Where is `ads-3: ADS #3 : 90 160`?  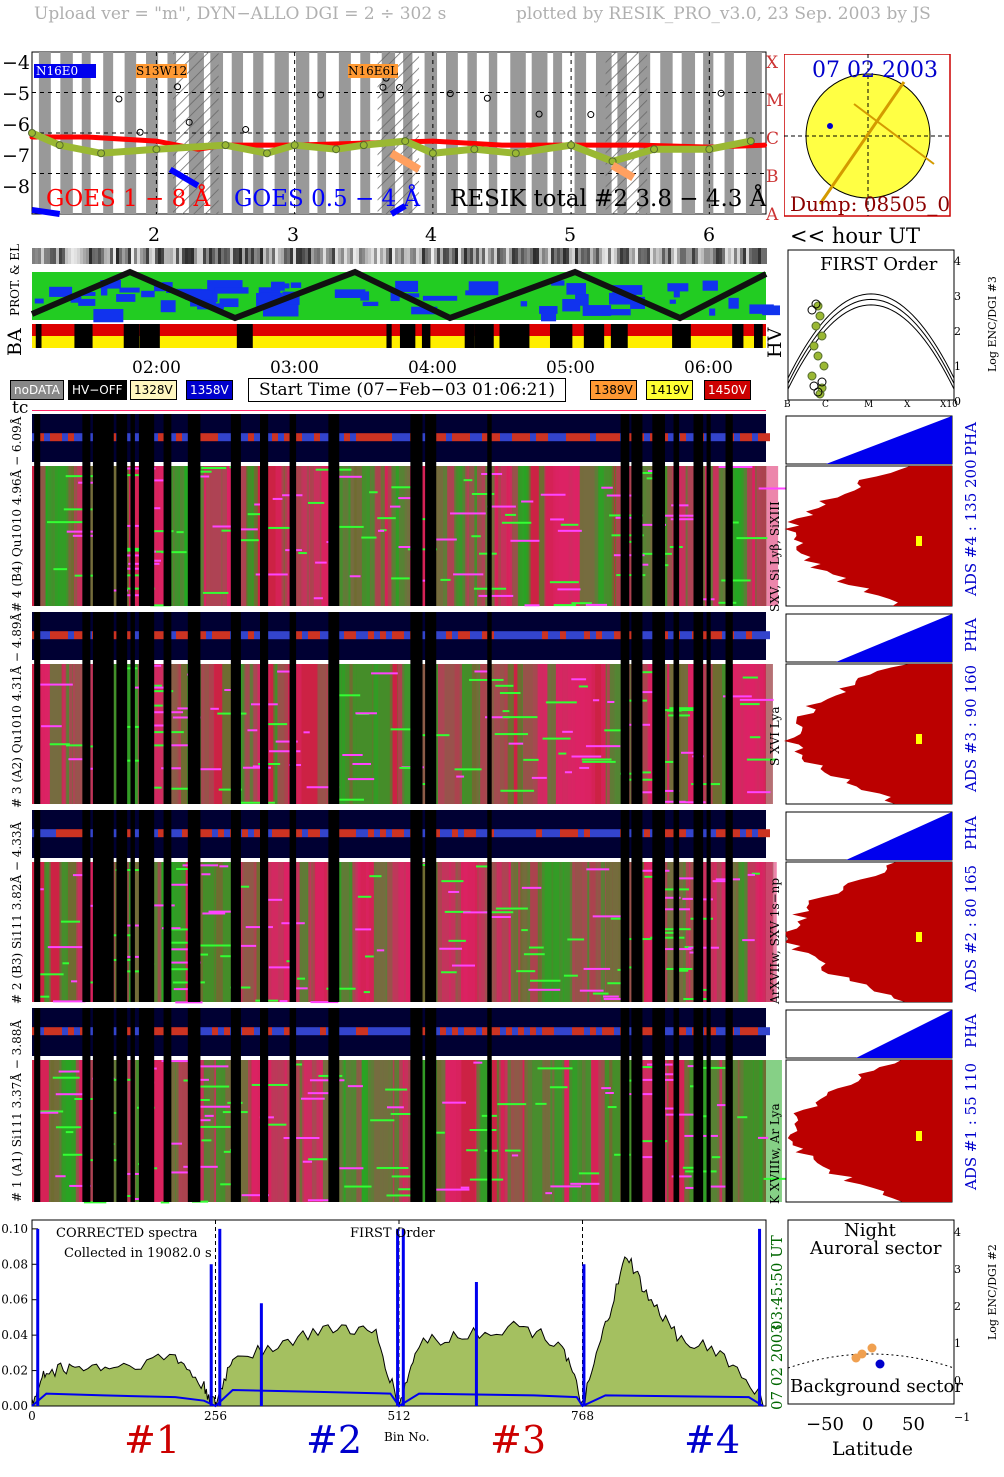 ads-3: ADS #3 : 90 160 is located at coordinates (971, 728).